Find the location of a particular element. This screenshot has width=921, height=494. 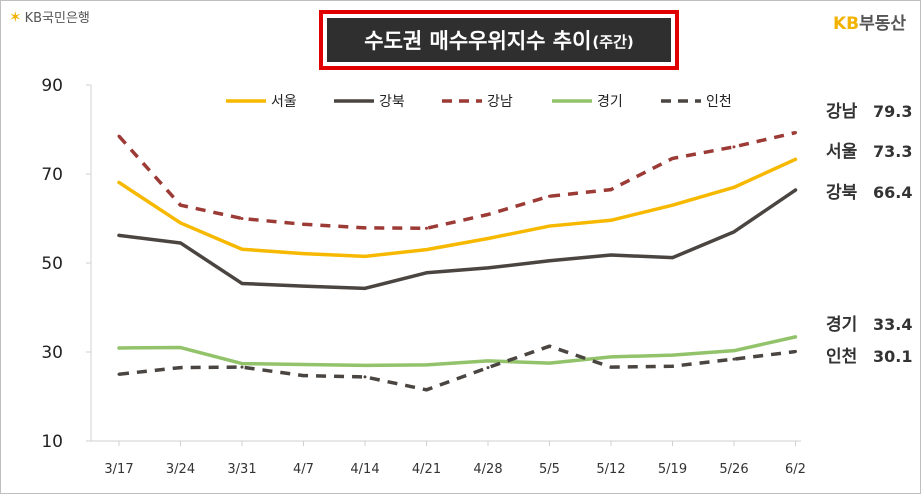

end-label-value: 73.3 is located at coordinates (892, 151).